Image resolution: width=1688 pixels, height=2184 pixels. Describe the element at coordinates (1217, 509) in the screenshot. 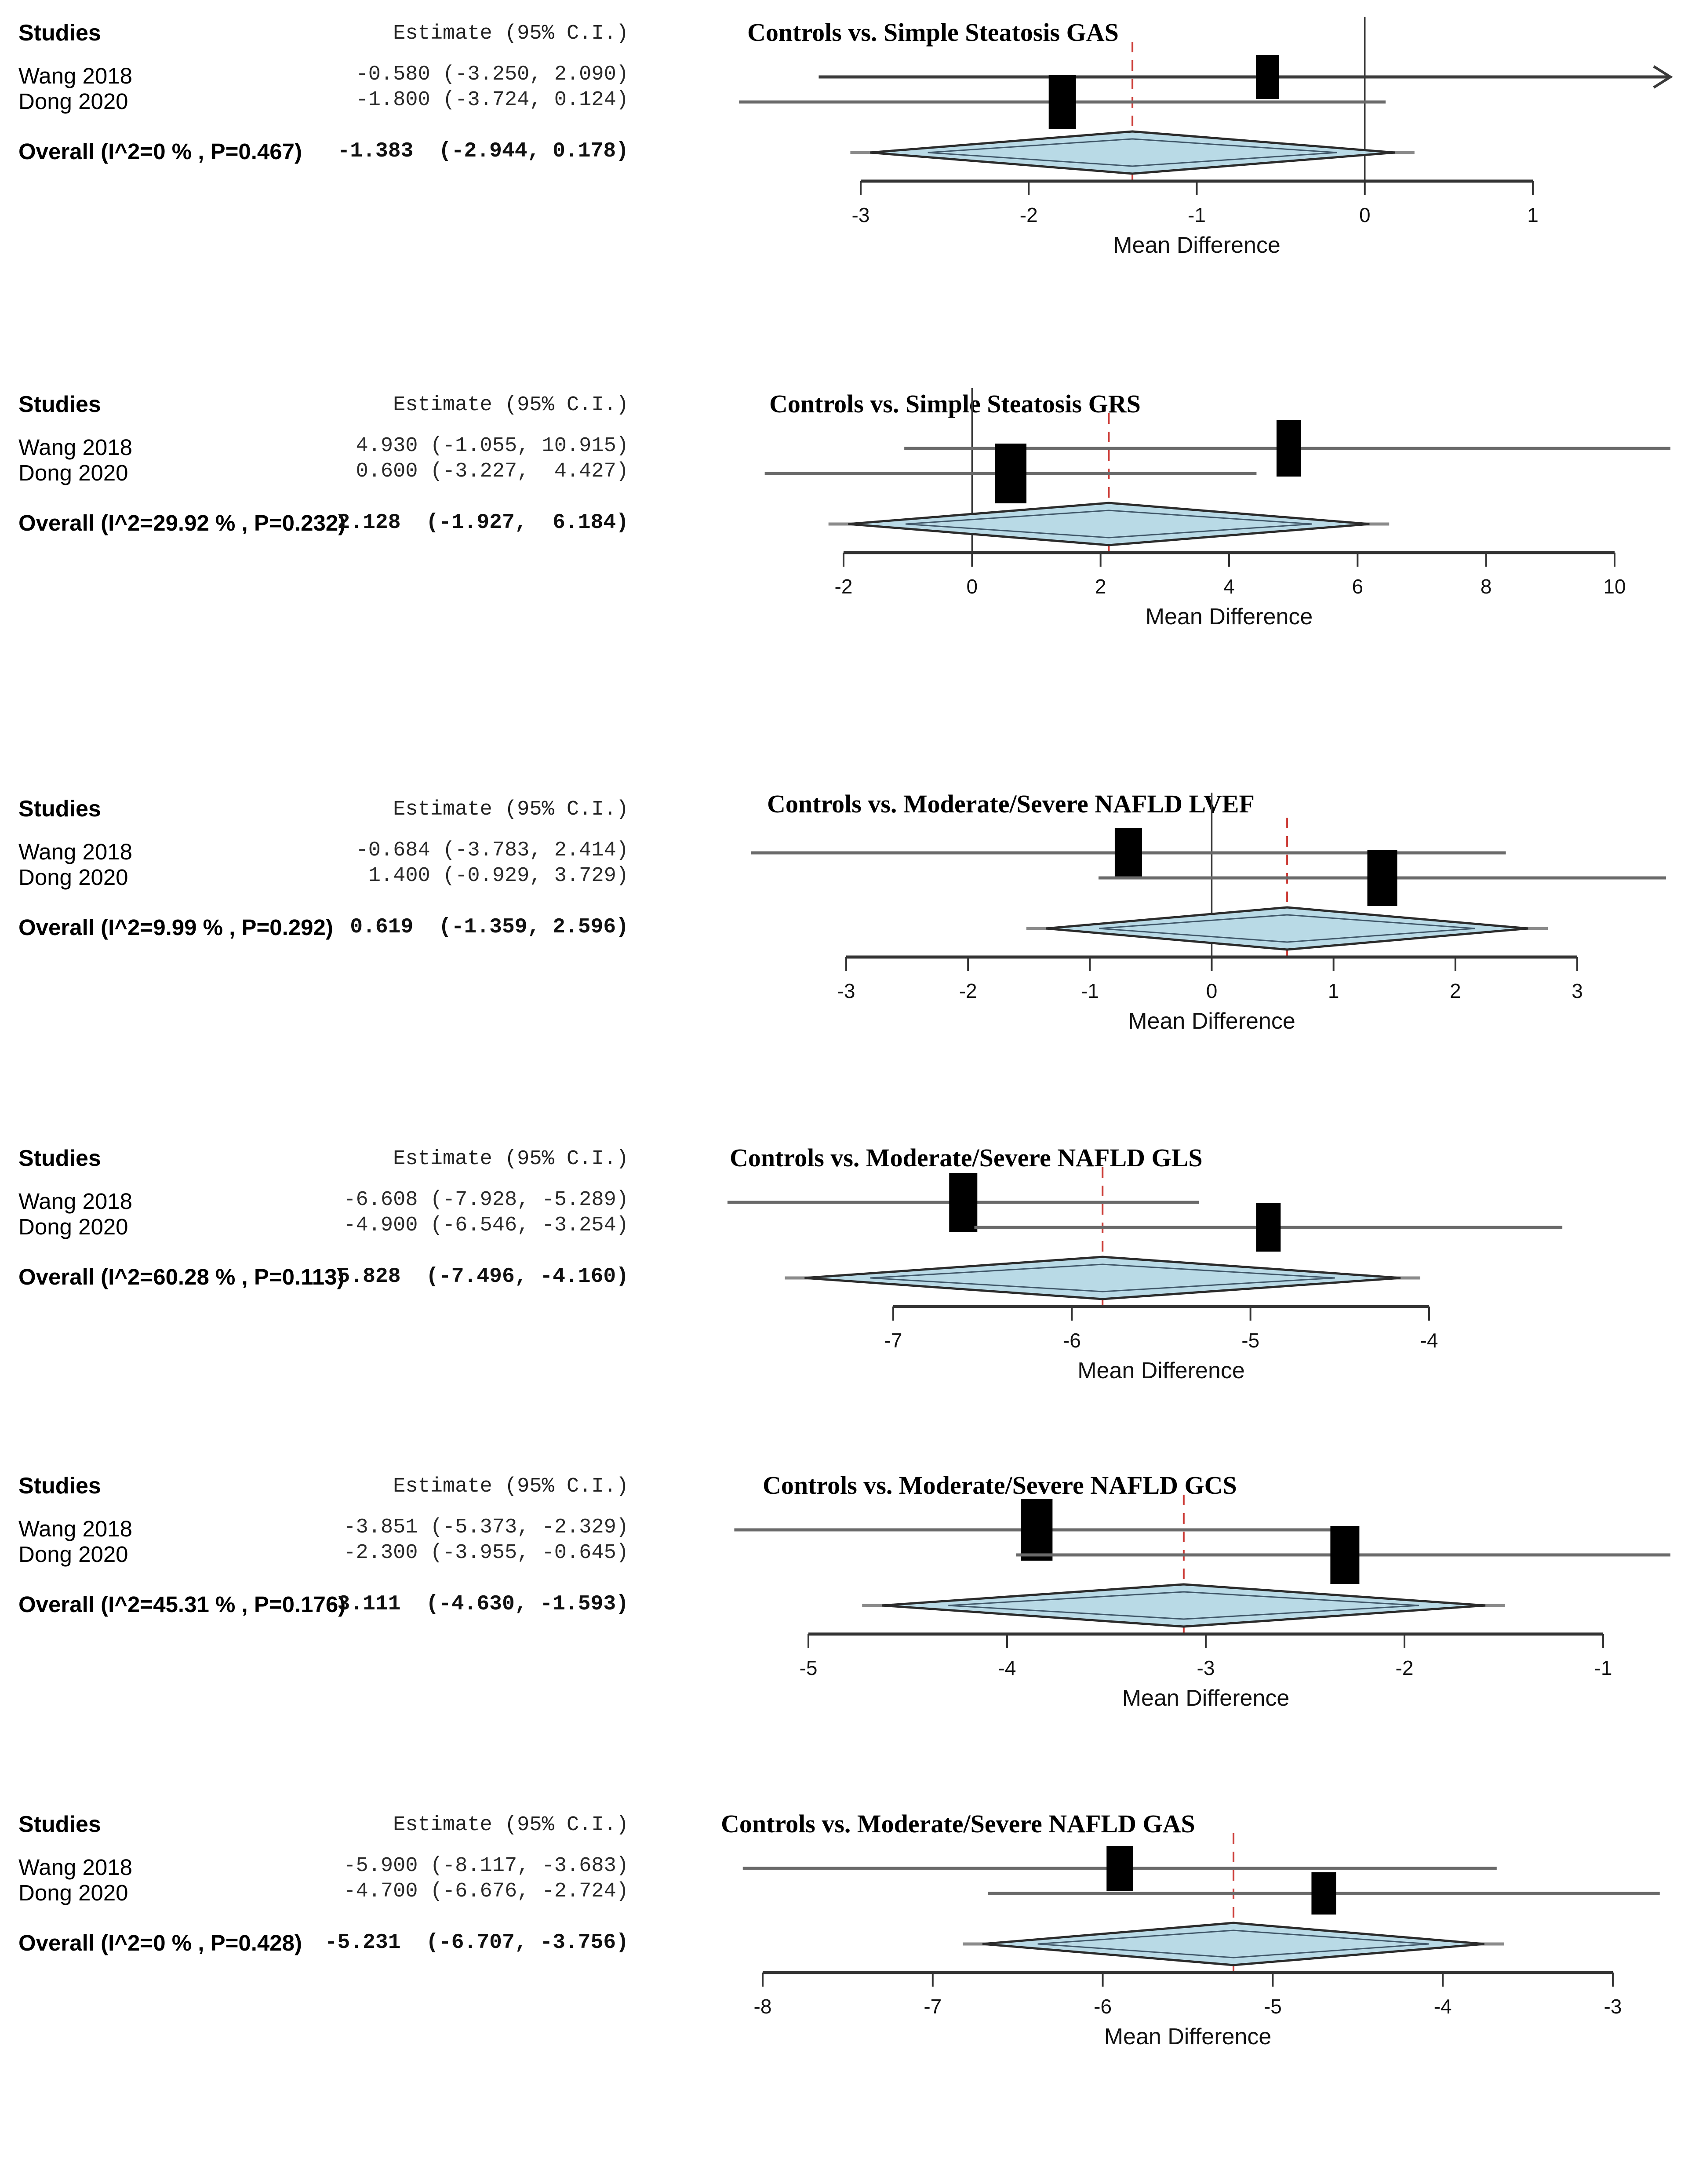

I see `forest-plot-canvas: -2 0 2 4 6 8 10 Mean Difference` at that location.